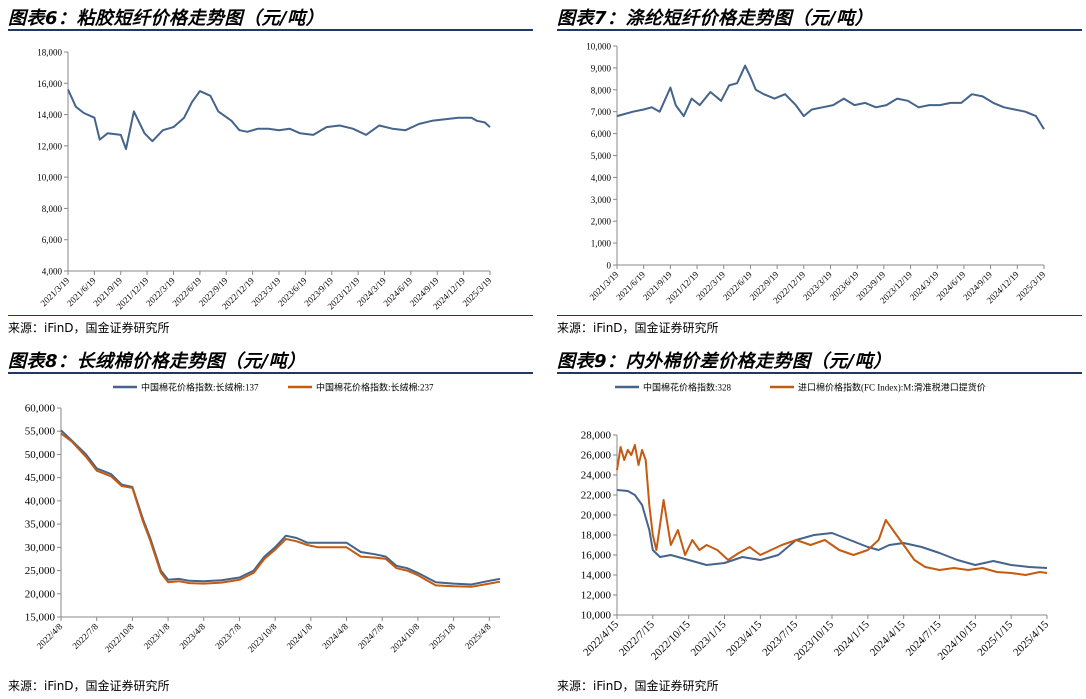 Image resolution: width=1086 pixels, height=699 pixels. What do you see at coordinates (404, 637) in the screenshot?
I see `x-tick-label: 2024/10/8` at bounding box center [404, 637].